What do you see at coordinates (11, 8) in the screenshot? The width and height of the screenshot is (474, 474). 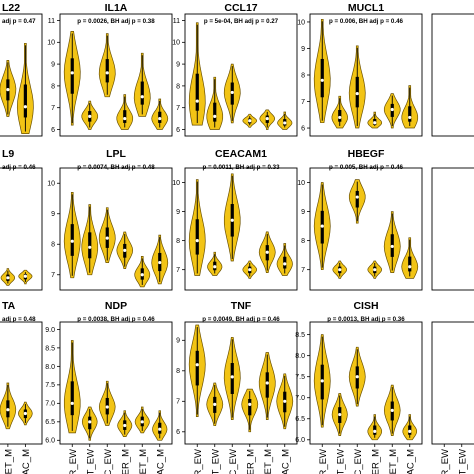 I see `panel-title: L22` at bounding box center [11, 8].